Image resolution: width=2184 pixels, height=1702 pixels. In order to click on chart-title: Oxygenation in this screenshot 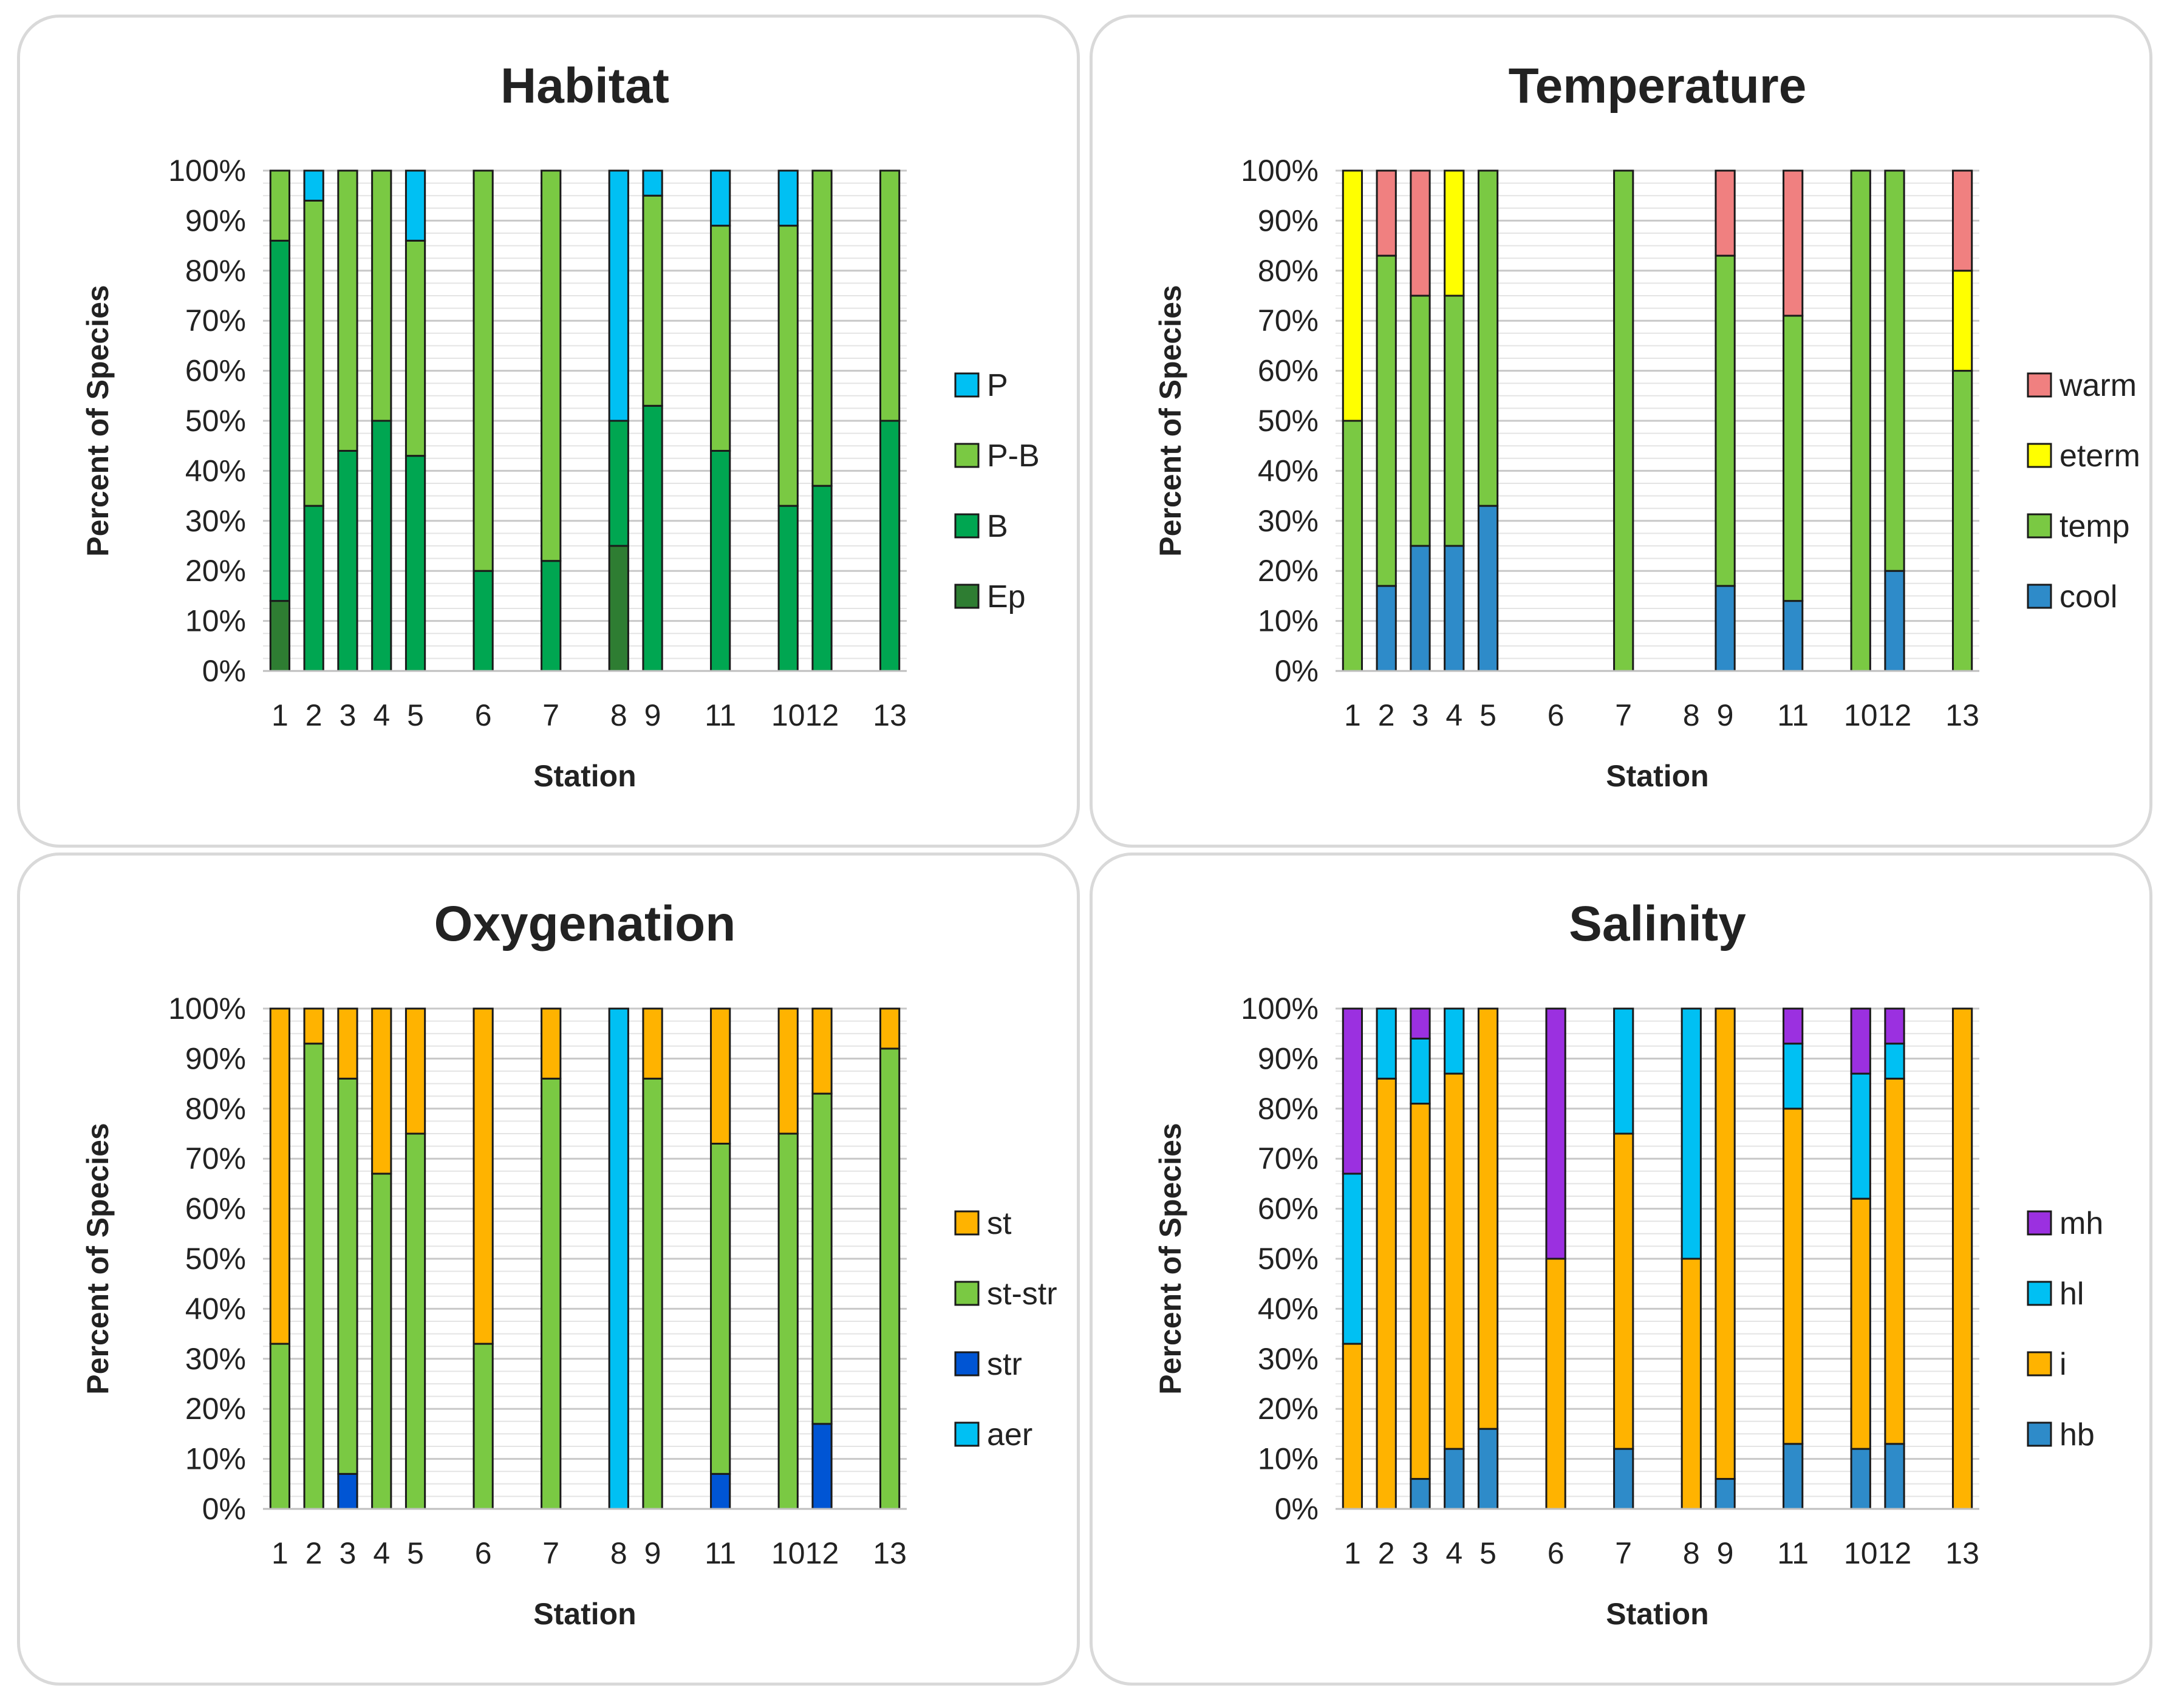, I will do `click(585, 923)`.